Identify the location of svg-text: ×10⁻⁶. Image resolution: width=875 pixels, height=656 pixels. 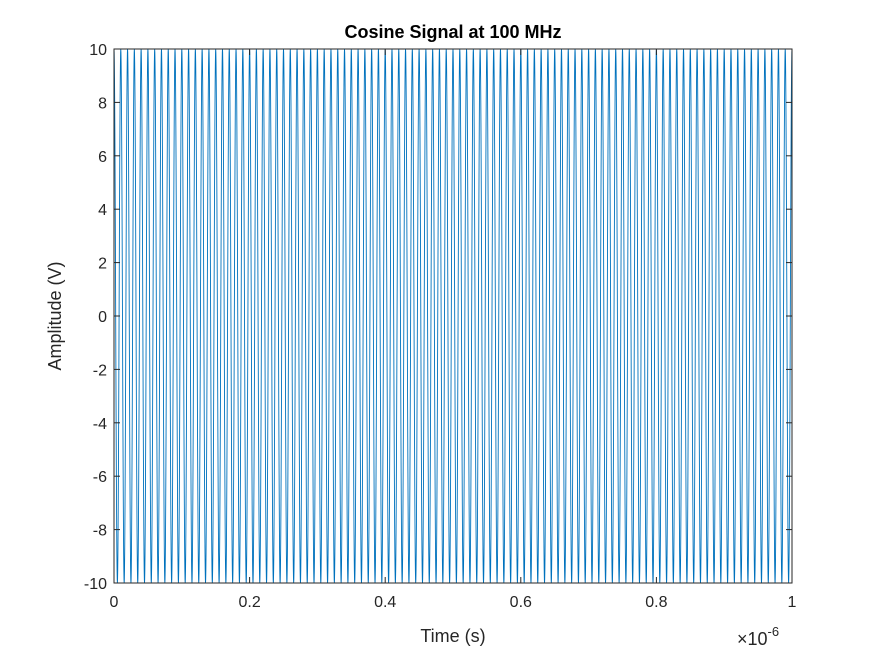
(758, 636).